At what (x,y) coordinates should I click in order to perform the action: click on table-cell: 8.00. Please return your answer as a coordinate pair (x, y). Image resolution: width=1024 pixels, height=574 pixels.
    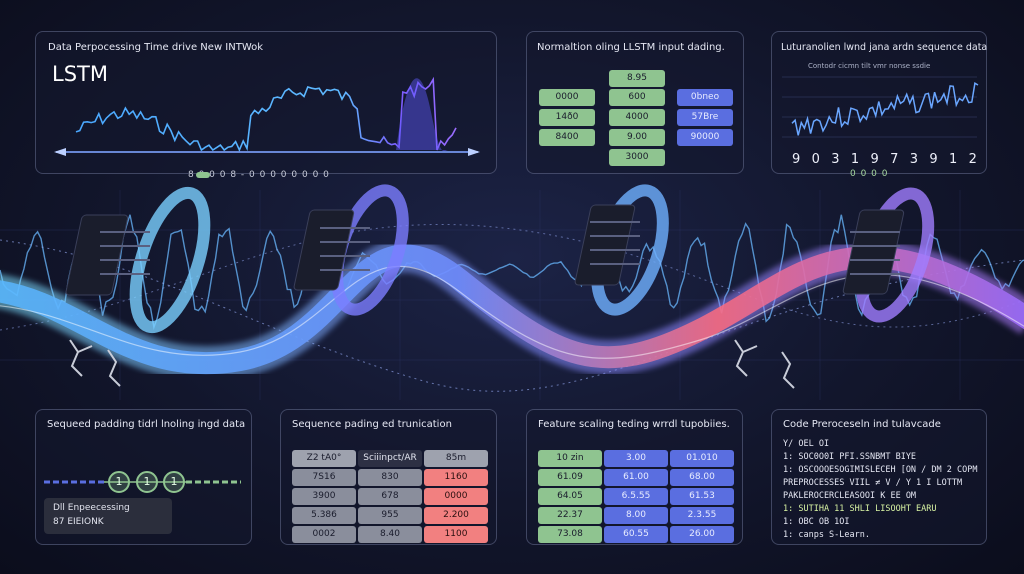
    Looking at the image, I should click on (636, 515).